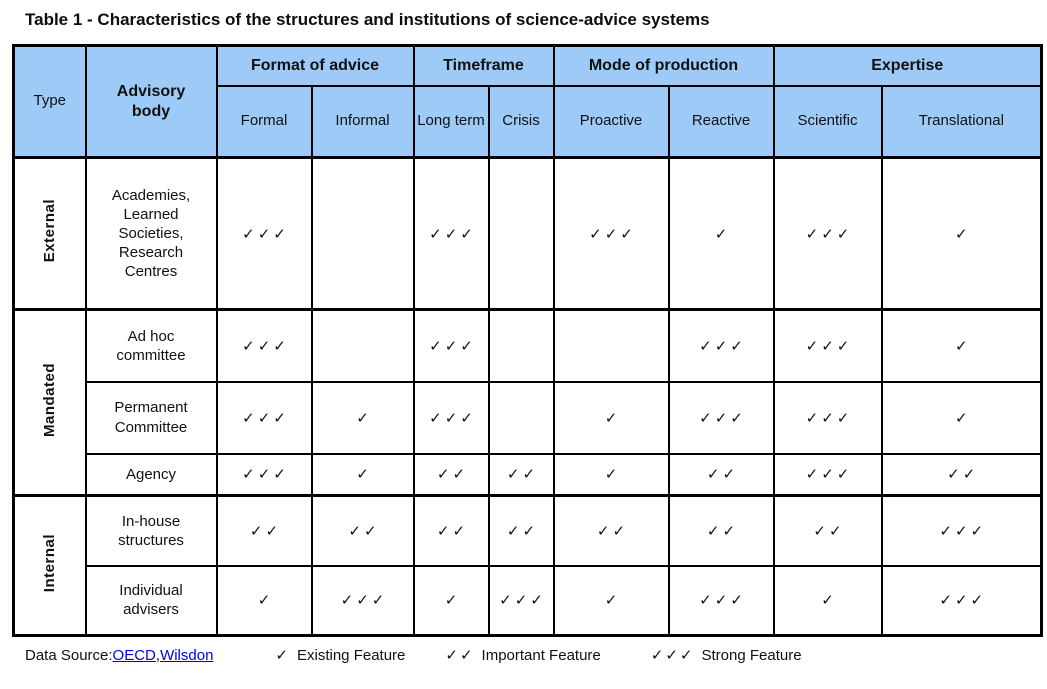 The height and width of the screenshot is (689, 1047). I want to click on group-header-timeframe: Timeframe, so click(483, 65).